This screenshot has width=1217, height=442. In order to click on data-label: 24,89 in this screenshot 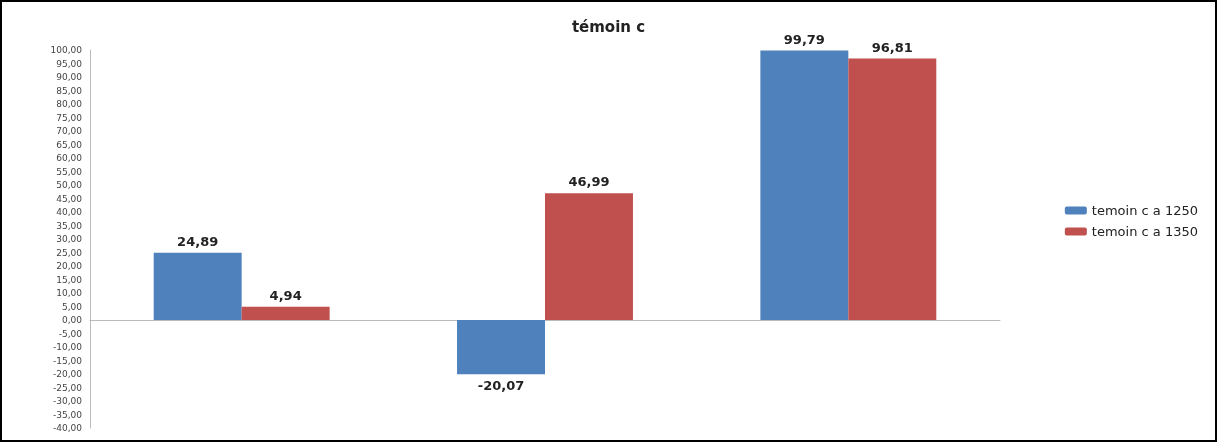, I will do `click(198, 241)`.